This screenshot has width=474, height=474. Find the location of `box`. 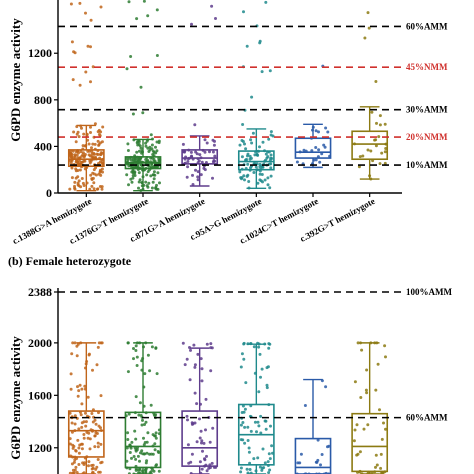

box is located at coordinates (370, 442).